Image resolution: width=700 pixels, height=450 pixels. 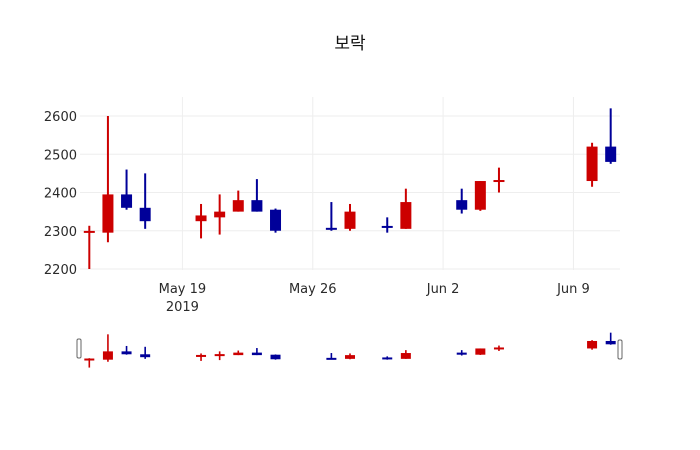 What do you see at coordinates (79, 348) in the screenshot?
I see `range-slider-left-handle` at bounding box center [79, 348].